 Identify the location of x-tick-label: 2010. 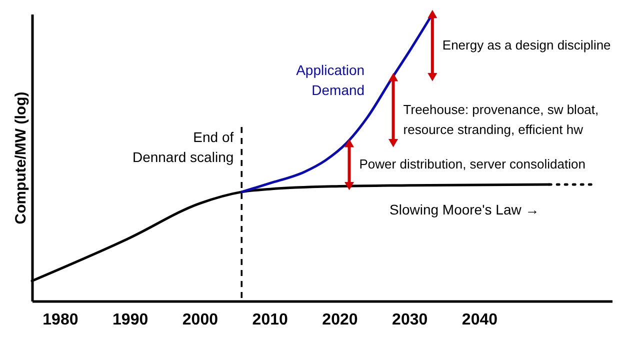
(270, 320).